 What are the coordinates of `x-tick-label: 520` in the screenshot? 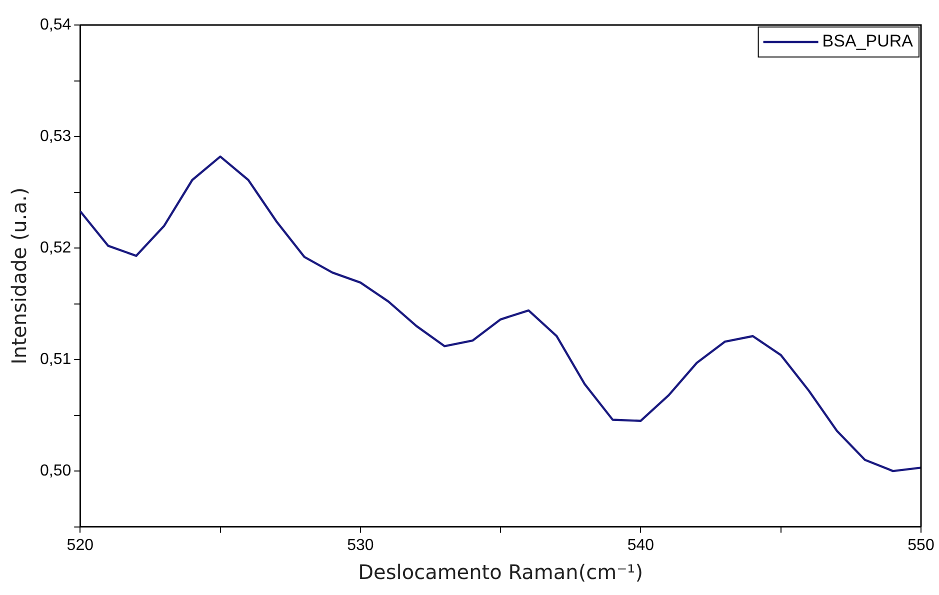 It's located at (80, 545).